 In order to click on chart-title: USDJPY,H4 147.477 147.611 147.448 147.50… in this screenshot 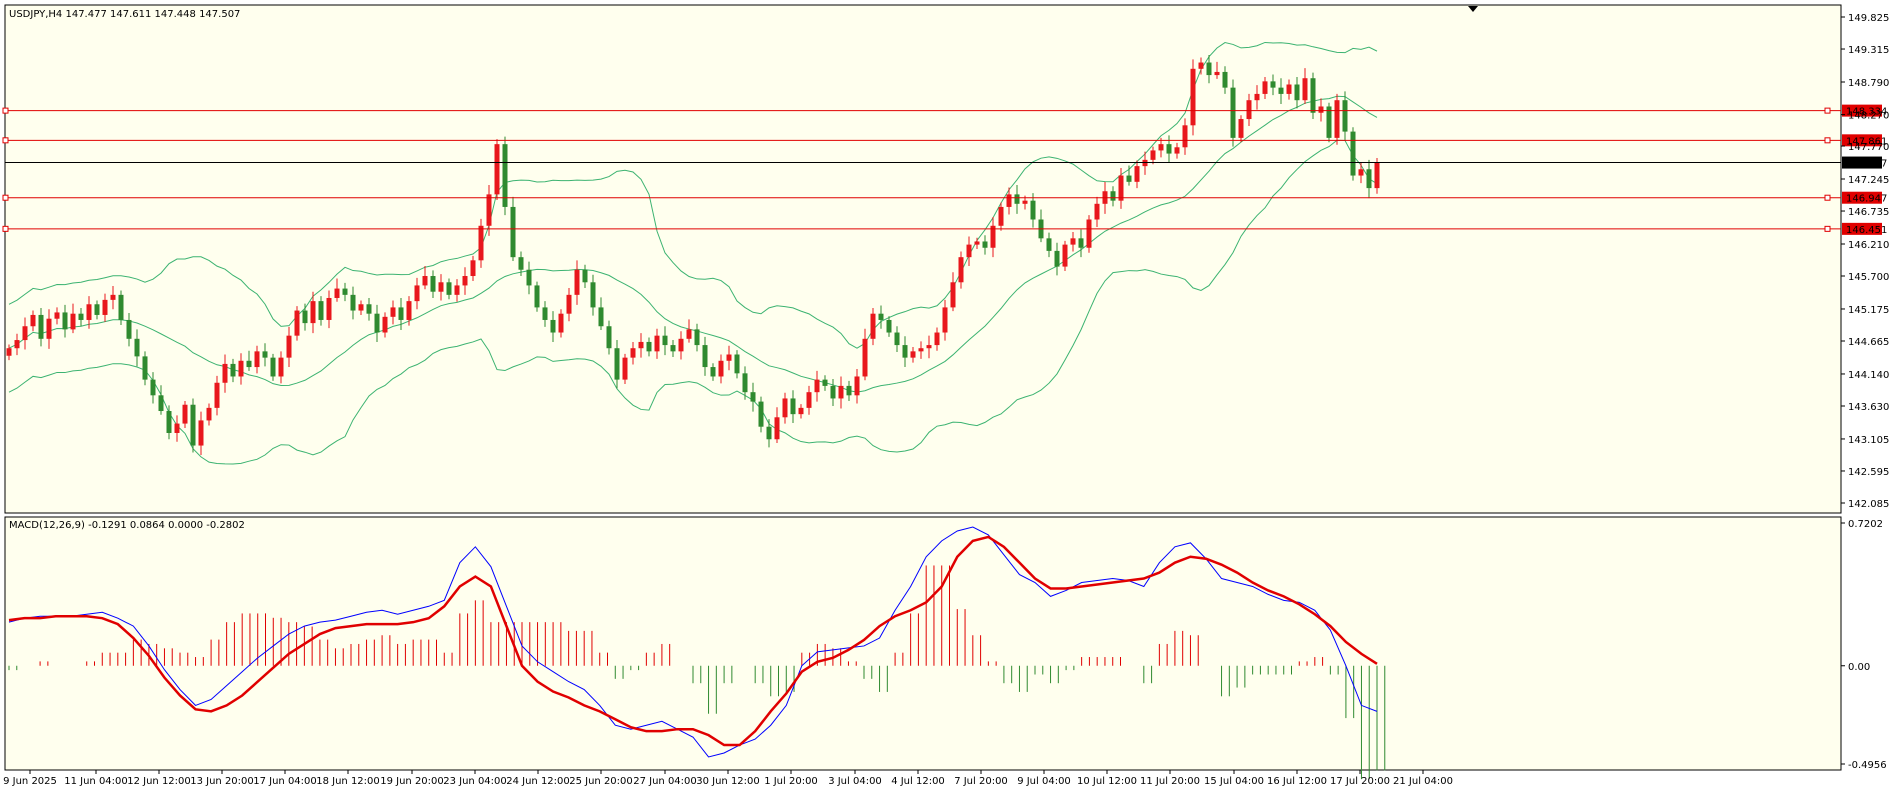, I will do `click(124, 14)`.